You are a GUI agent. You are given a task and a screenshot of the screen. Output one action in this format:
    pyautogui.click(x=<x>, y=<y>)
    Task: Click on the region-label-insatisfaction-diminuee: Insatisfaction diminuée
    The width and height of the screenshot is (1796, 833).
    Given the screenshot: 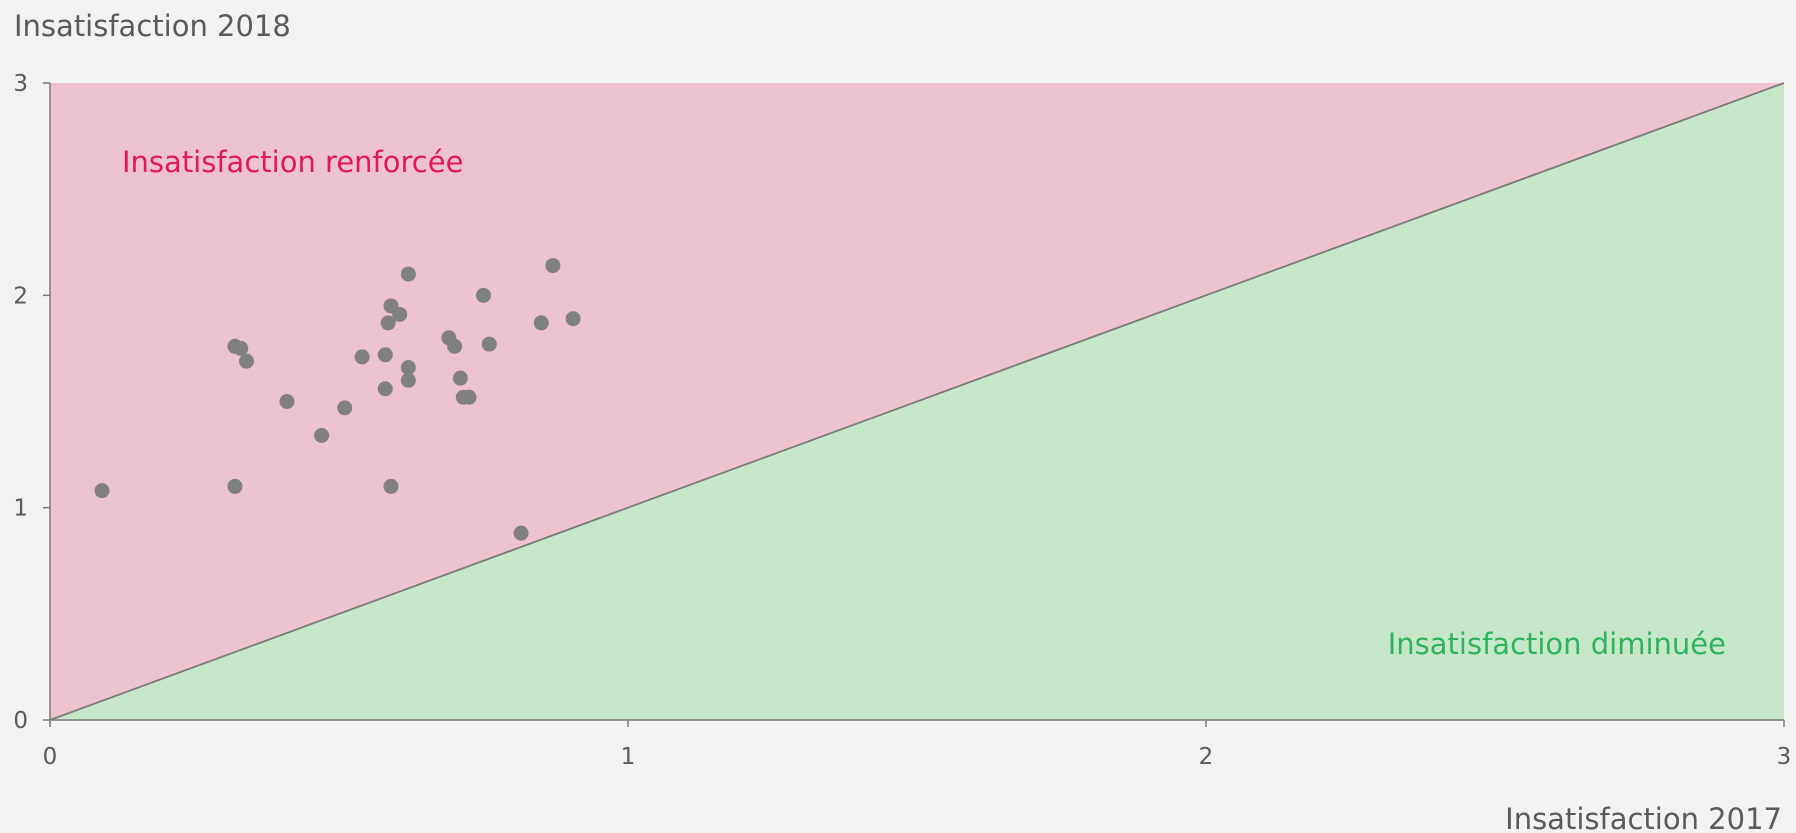 What is the action you would take?
    pyautogui.click(x=1557, y=644)
    